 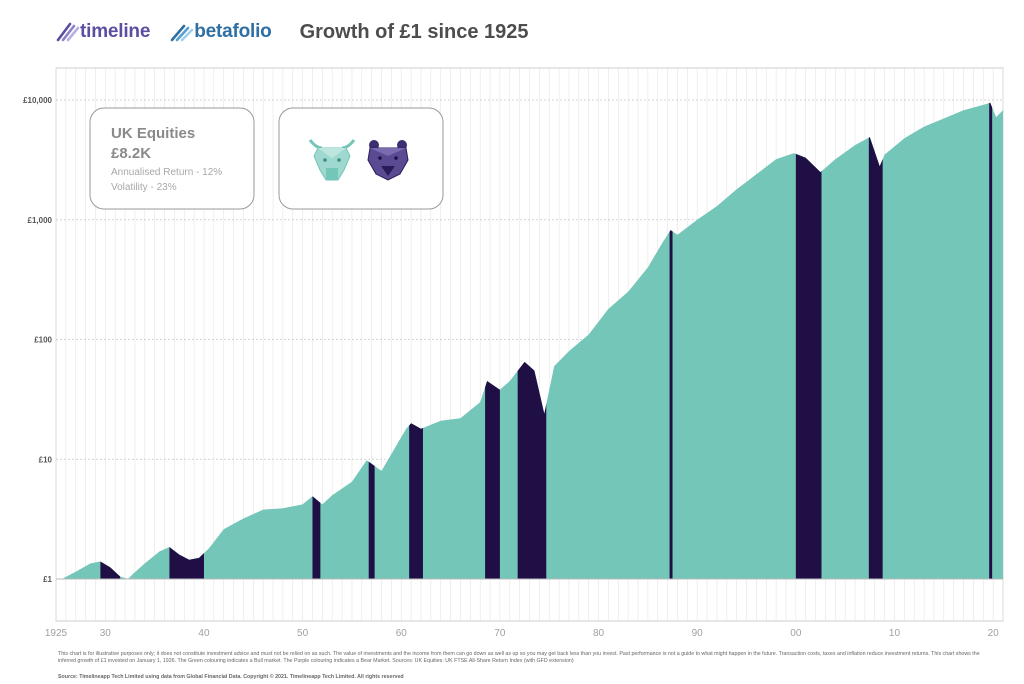 What do you see at coordinates (895, 633) in the screenshot?
I see `x-tick-label: 10` at bounding box center [895, 633].